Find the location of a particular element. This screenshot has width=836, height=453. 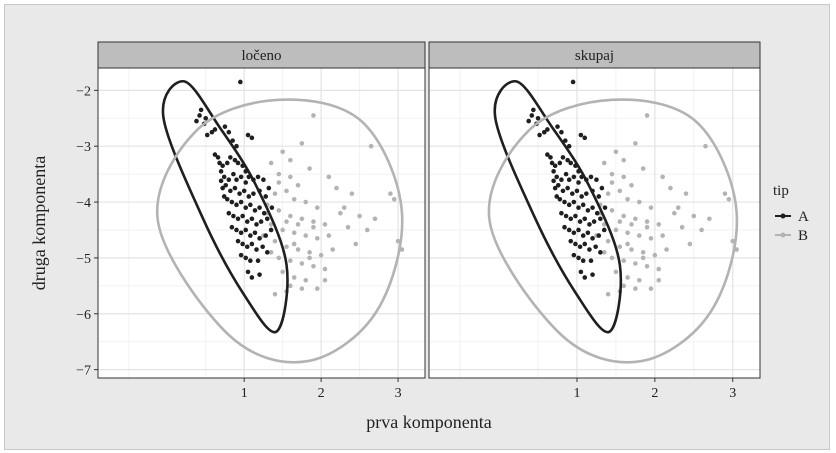

y-tick-label: −2 is located at coordinates (83, 91).